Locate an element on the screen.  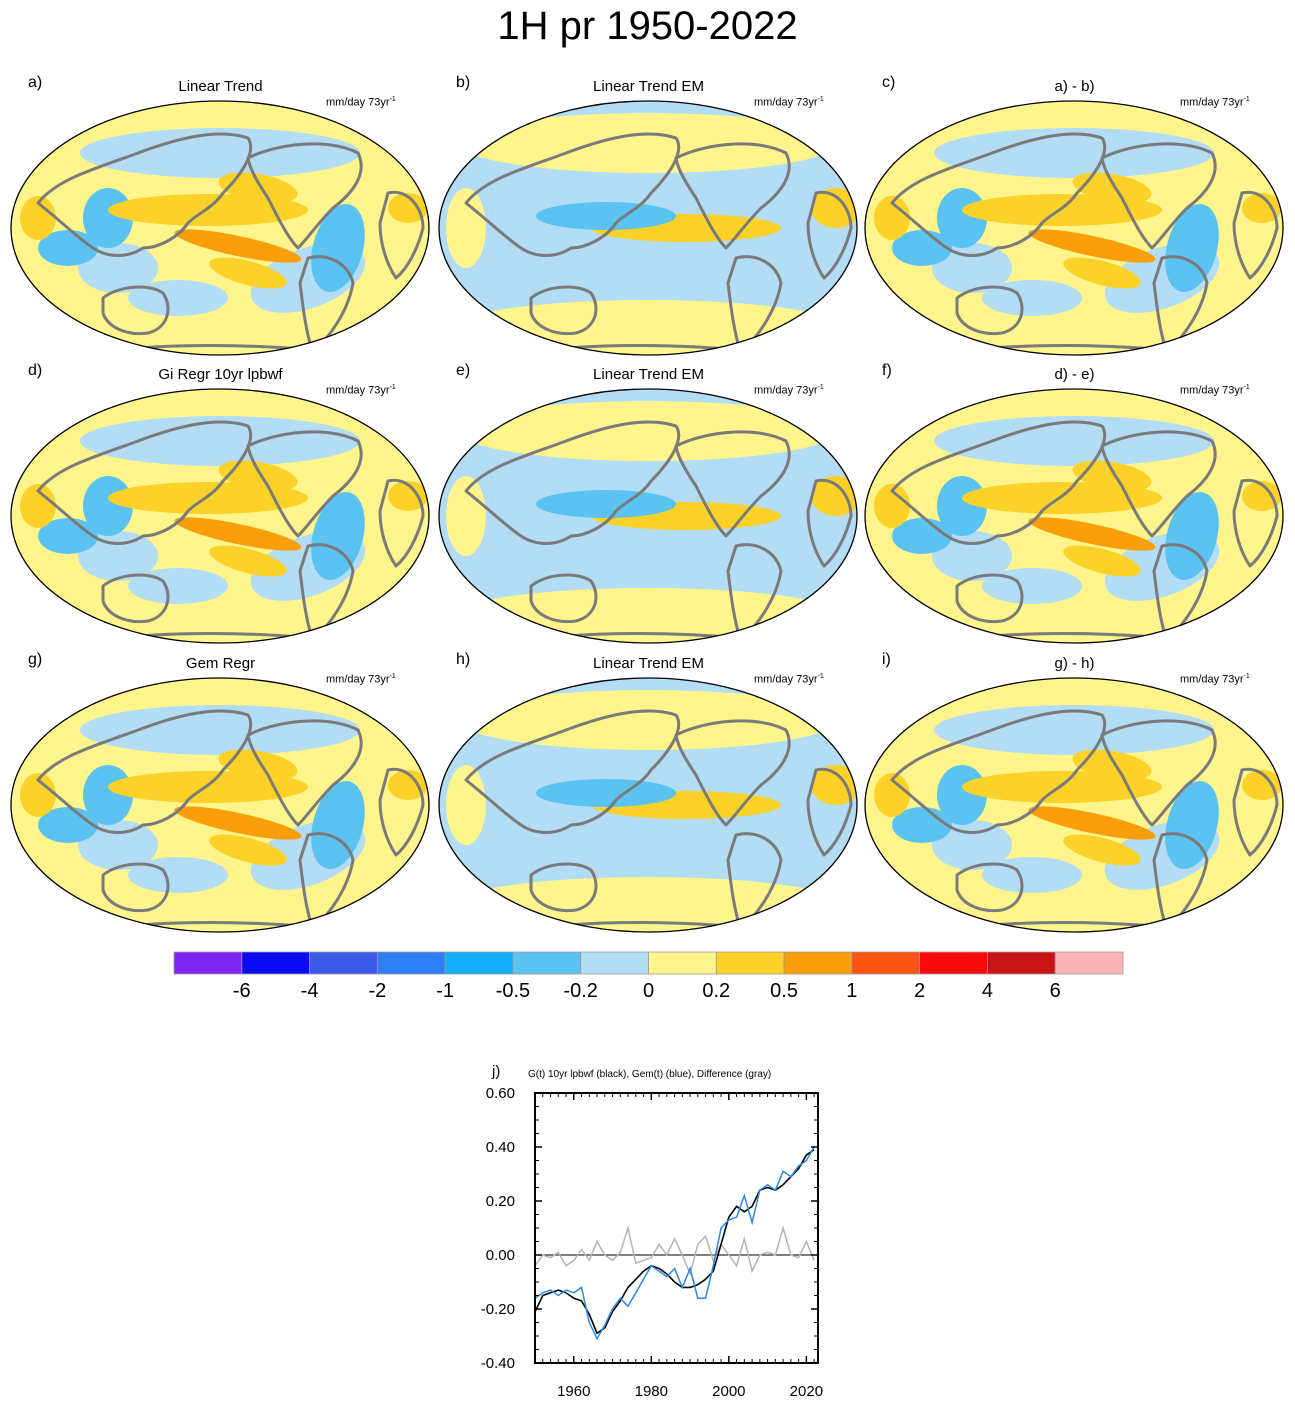
colorbar-tick-label: 0.2 is located at coordinates (716, 991).